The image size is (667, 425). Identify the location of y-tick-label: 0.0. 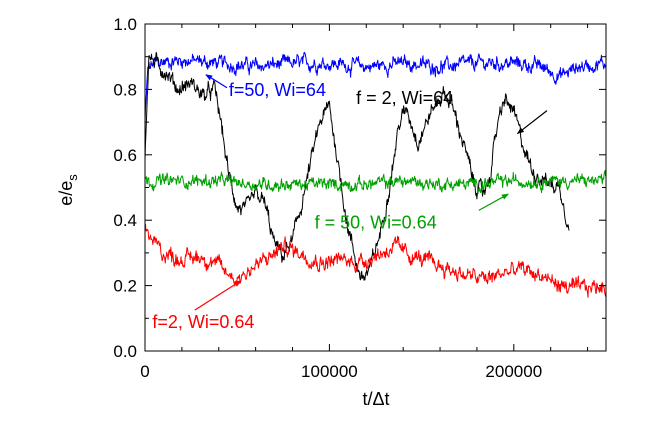
(125, 351).